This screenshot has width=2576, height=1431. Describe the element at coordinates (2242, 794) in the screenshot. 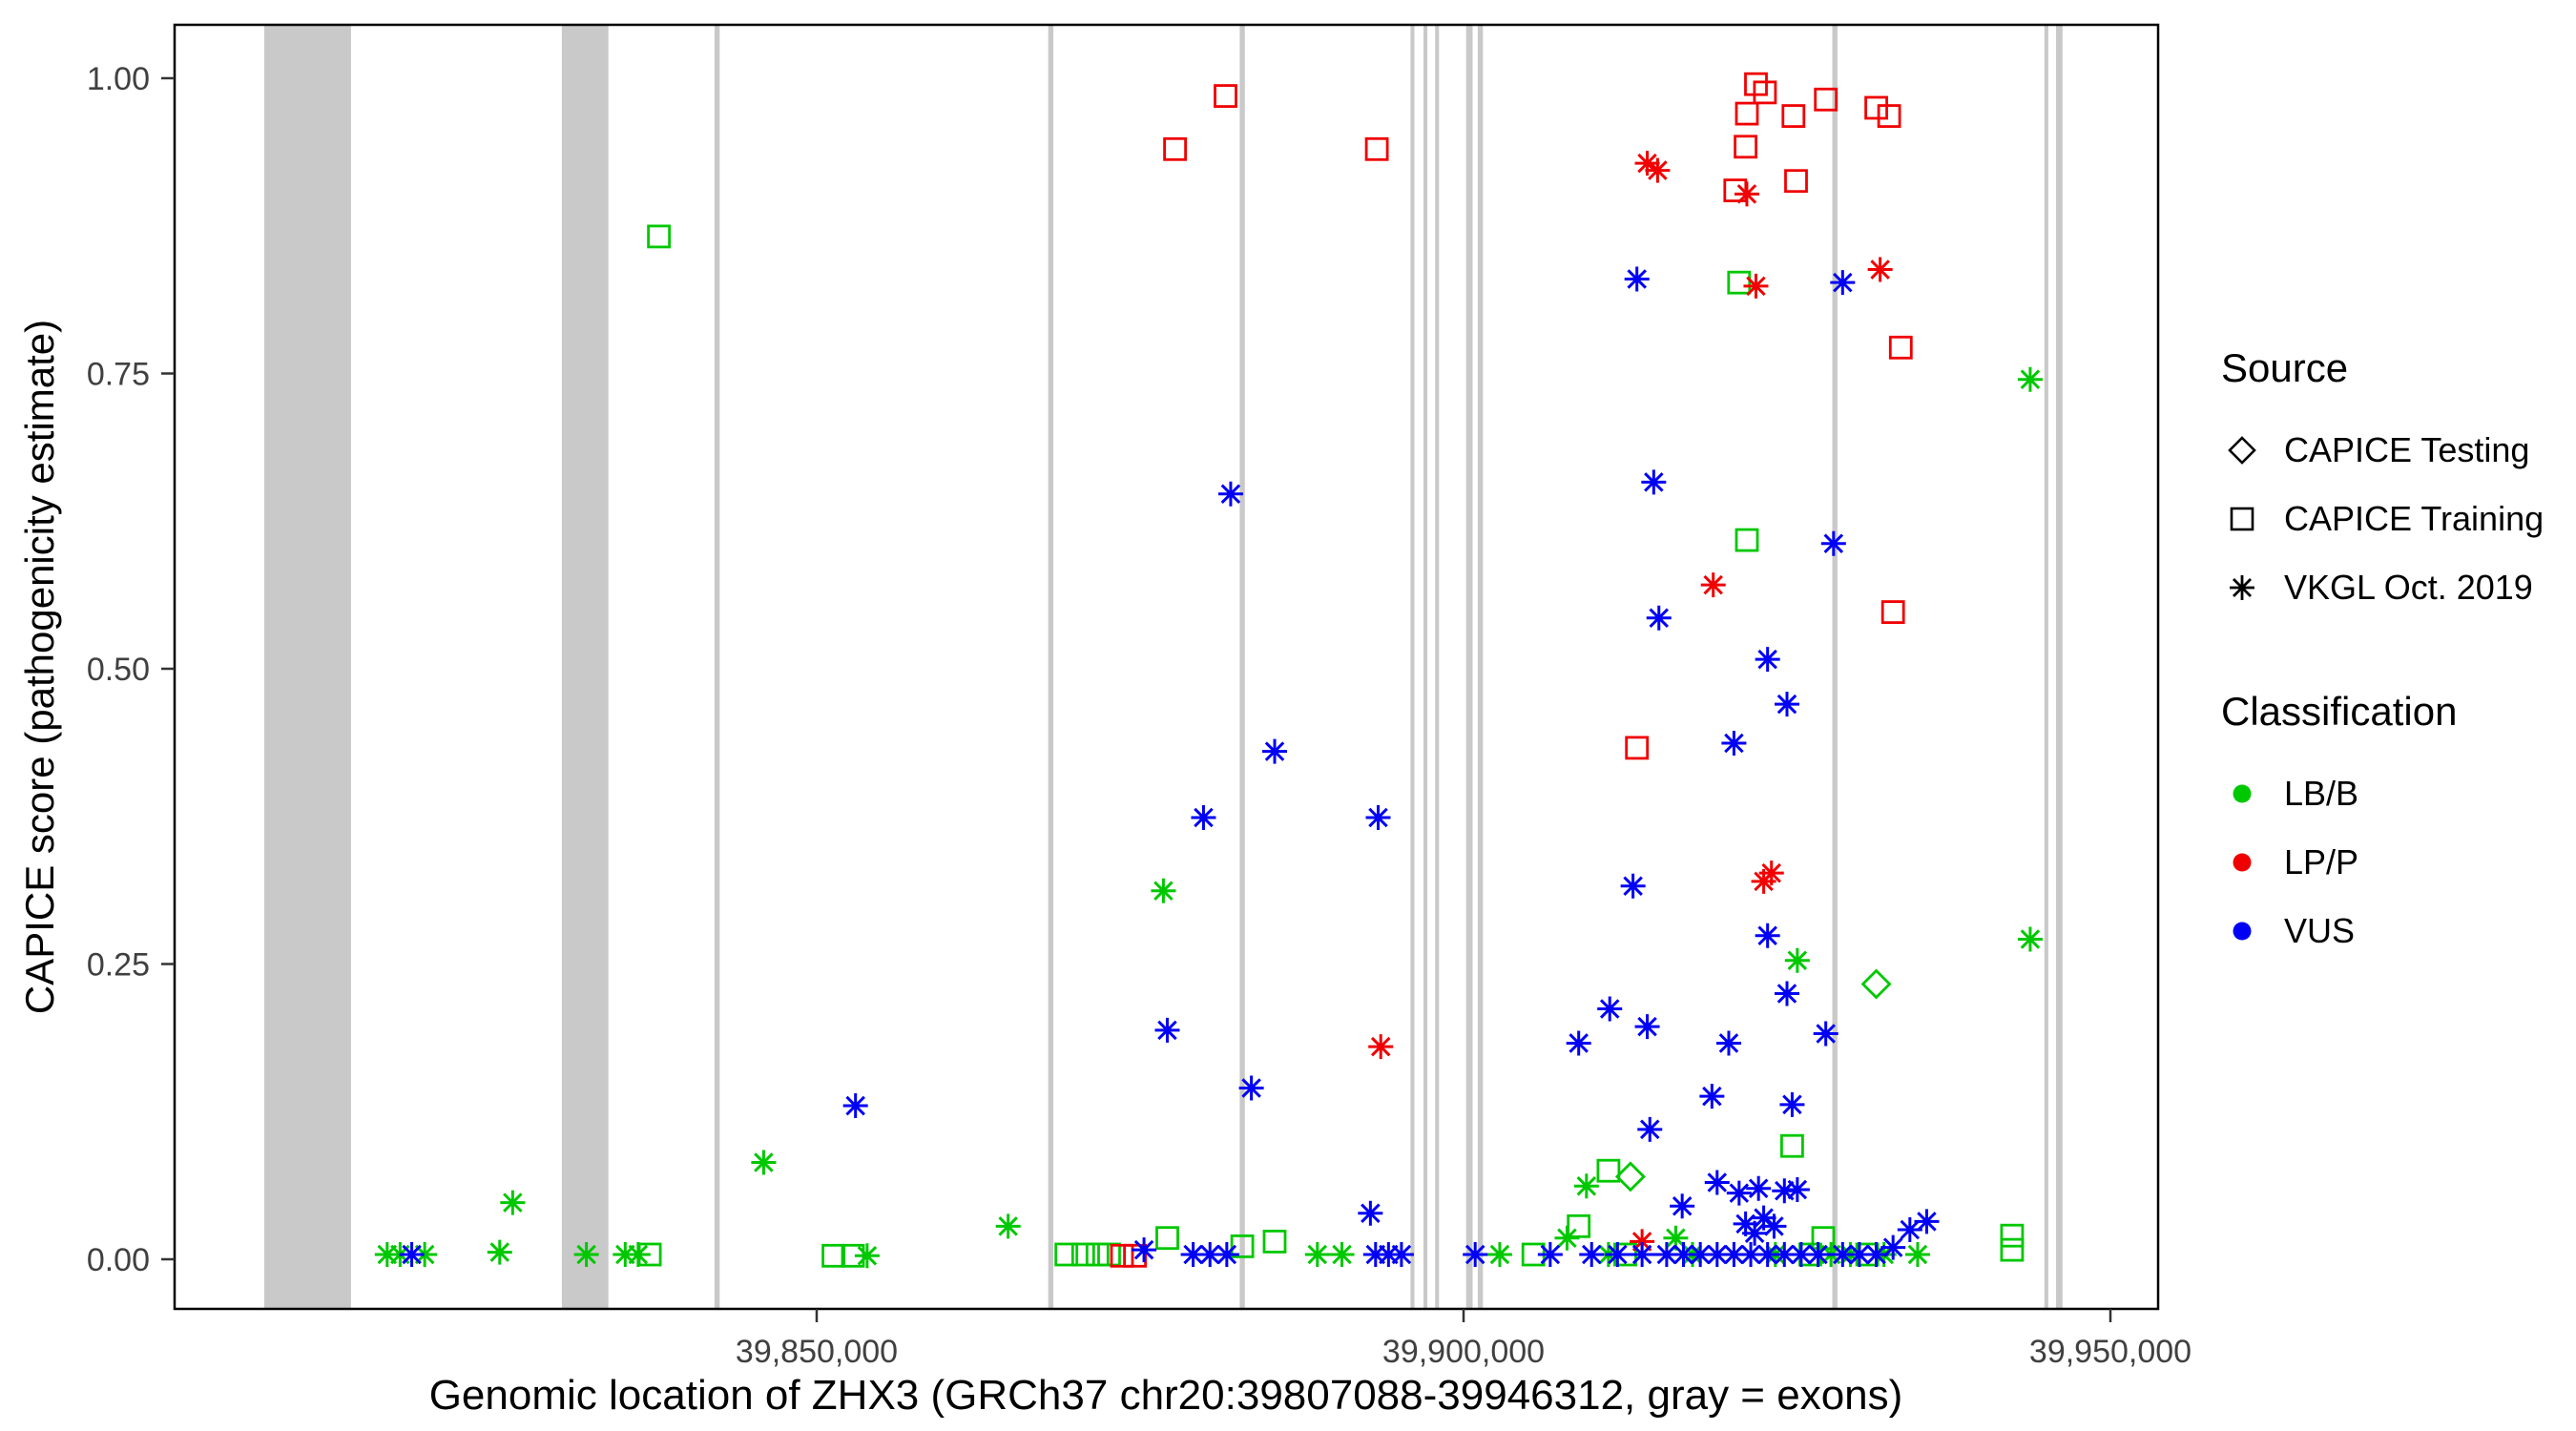

I see `class-color-dot-icon` at that location.